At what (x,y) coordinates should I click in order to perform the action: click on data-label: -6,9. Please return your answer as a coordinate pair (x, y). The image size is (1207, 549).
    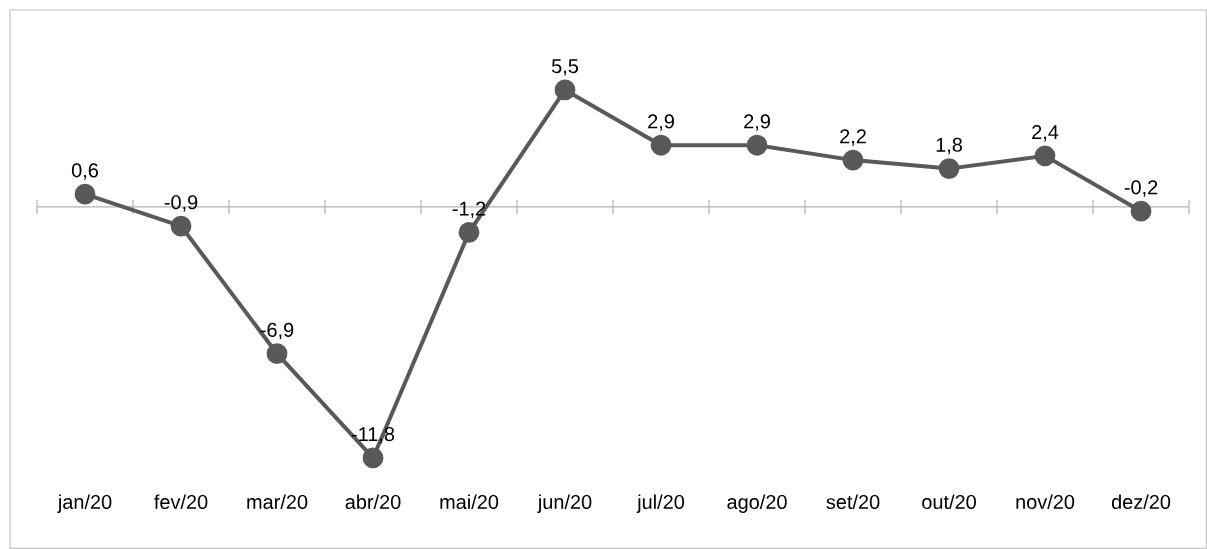
    Looking at the image, I should click on (277, 331).